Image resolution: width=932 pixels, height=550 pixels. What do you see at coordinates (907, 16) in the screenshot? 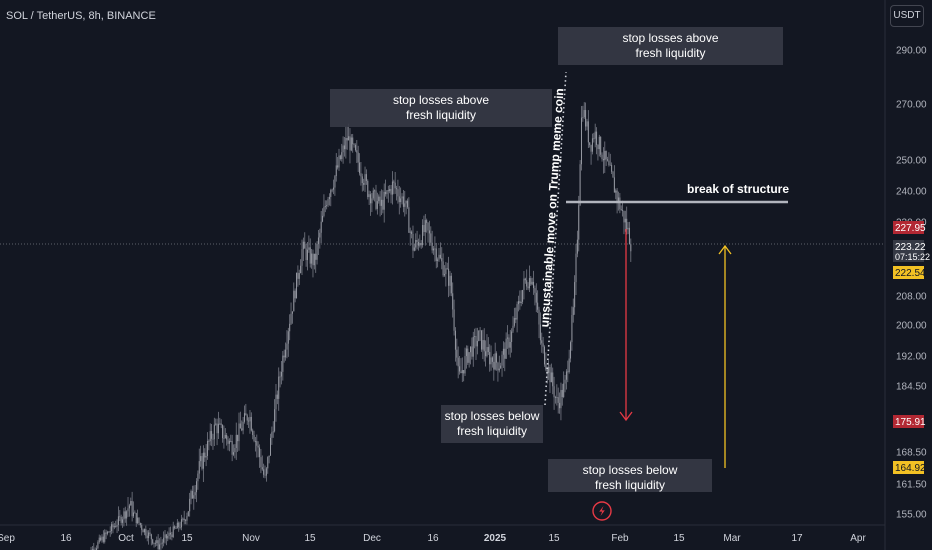
I see `currency-button: USDT` at bounding box center [907, 16].